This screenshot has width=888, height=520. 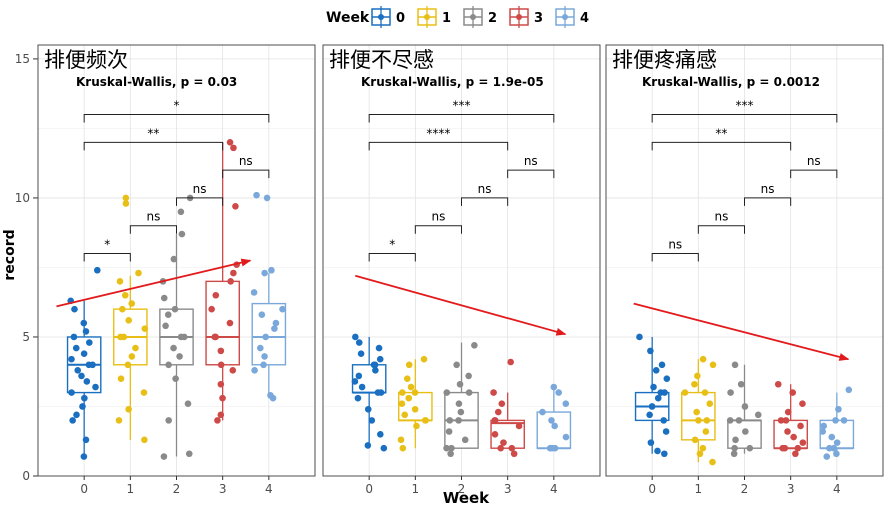 I want to click on legend-label: 0, so click(x=400, y=18).